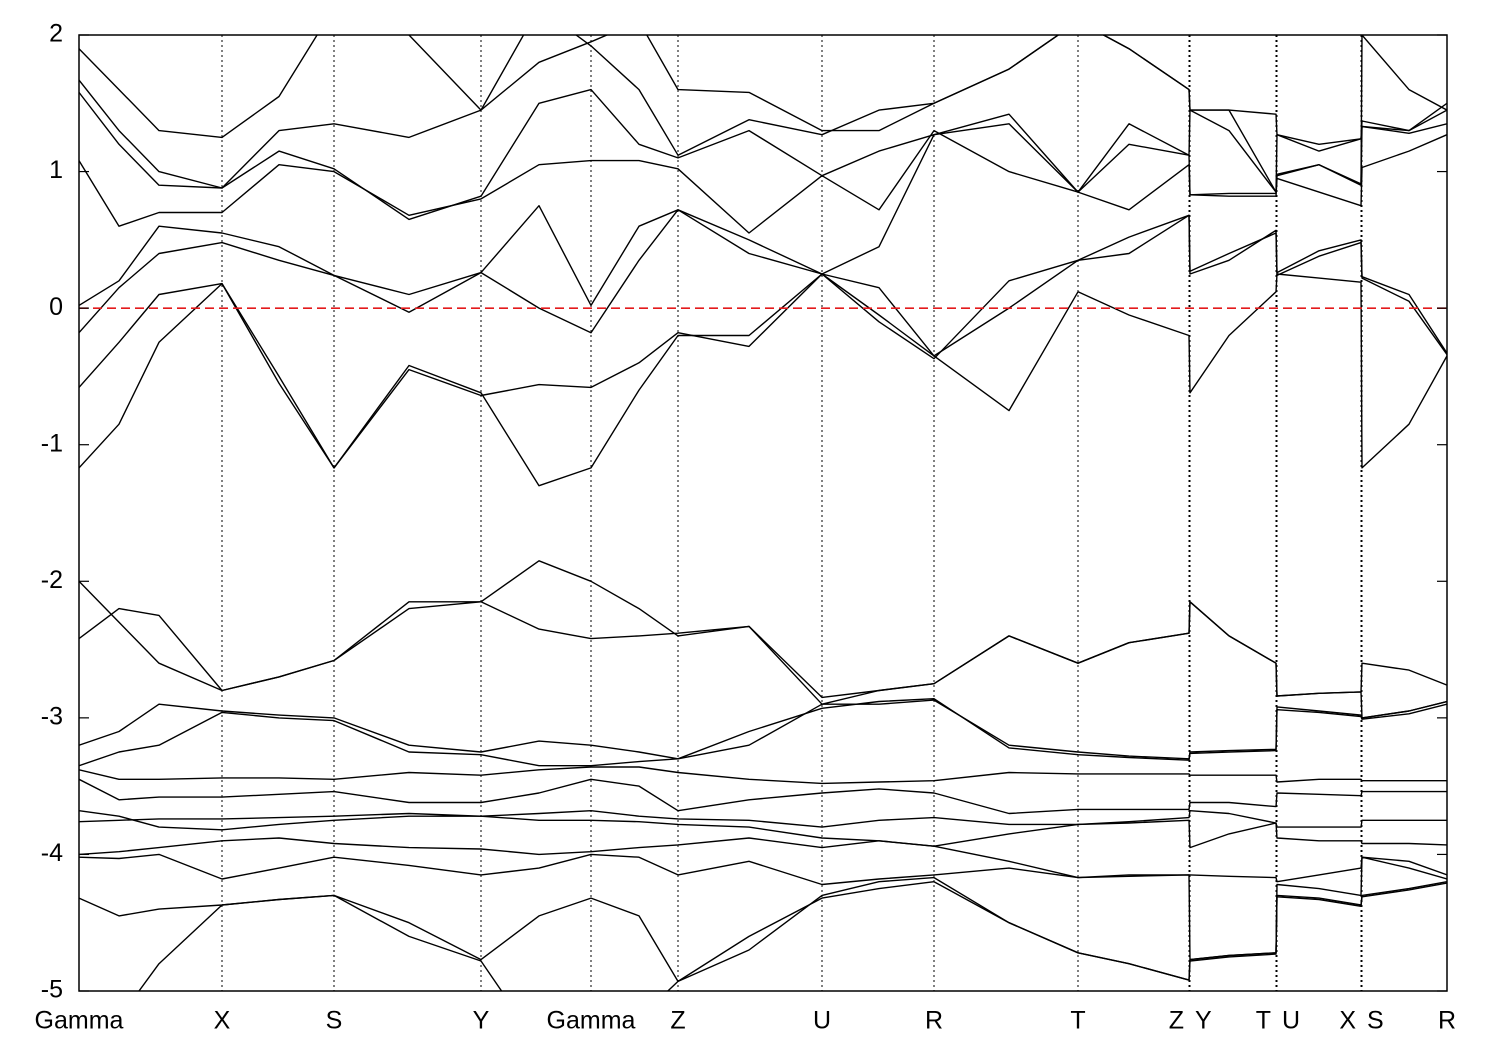  What do you see at coordinates (52, 853) in the screenshot?
I see `y-tick-label: -4` at bounding box center [52, 853].